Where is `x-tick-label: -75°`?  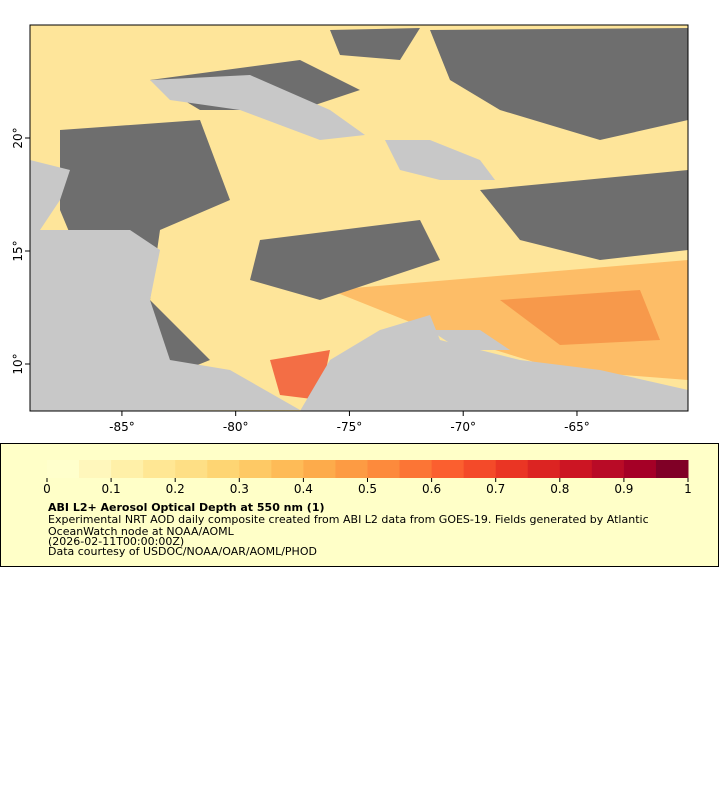
x-tick-label: -75° is located at coordinates (350, 427).